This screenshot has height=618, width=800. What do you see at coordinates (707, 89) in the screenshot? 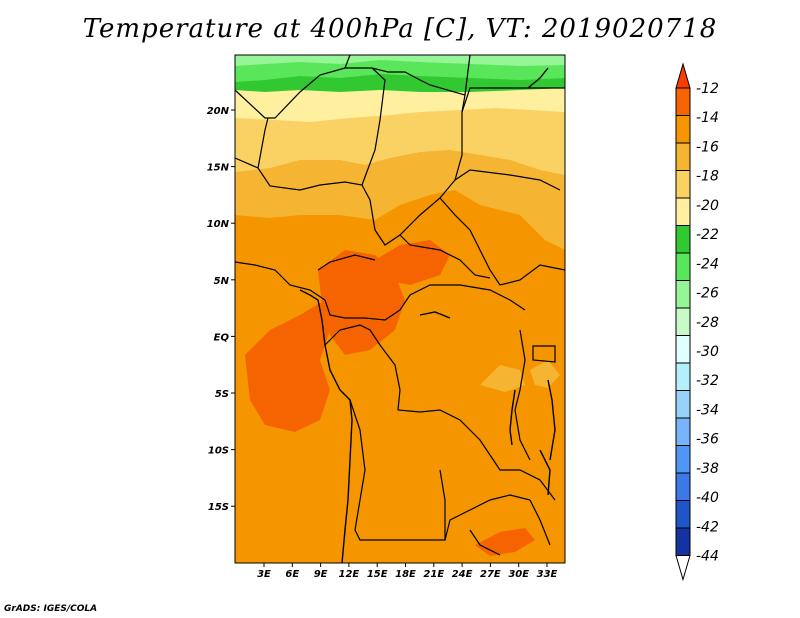
I see `colorbar-label: -12` at bounding box center [707, 89].